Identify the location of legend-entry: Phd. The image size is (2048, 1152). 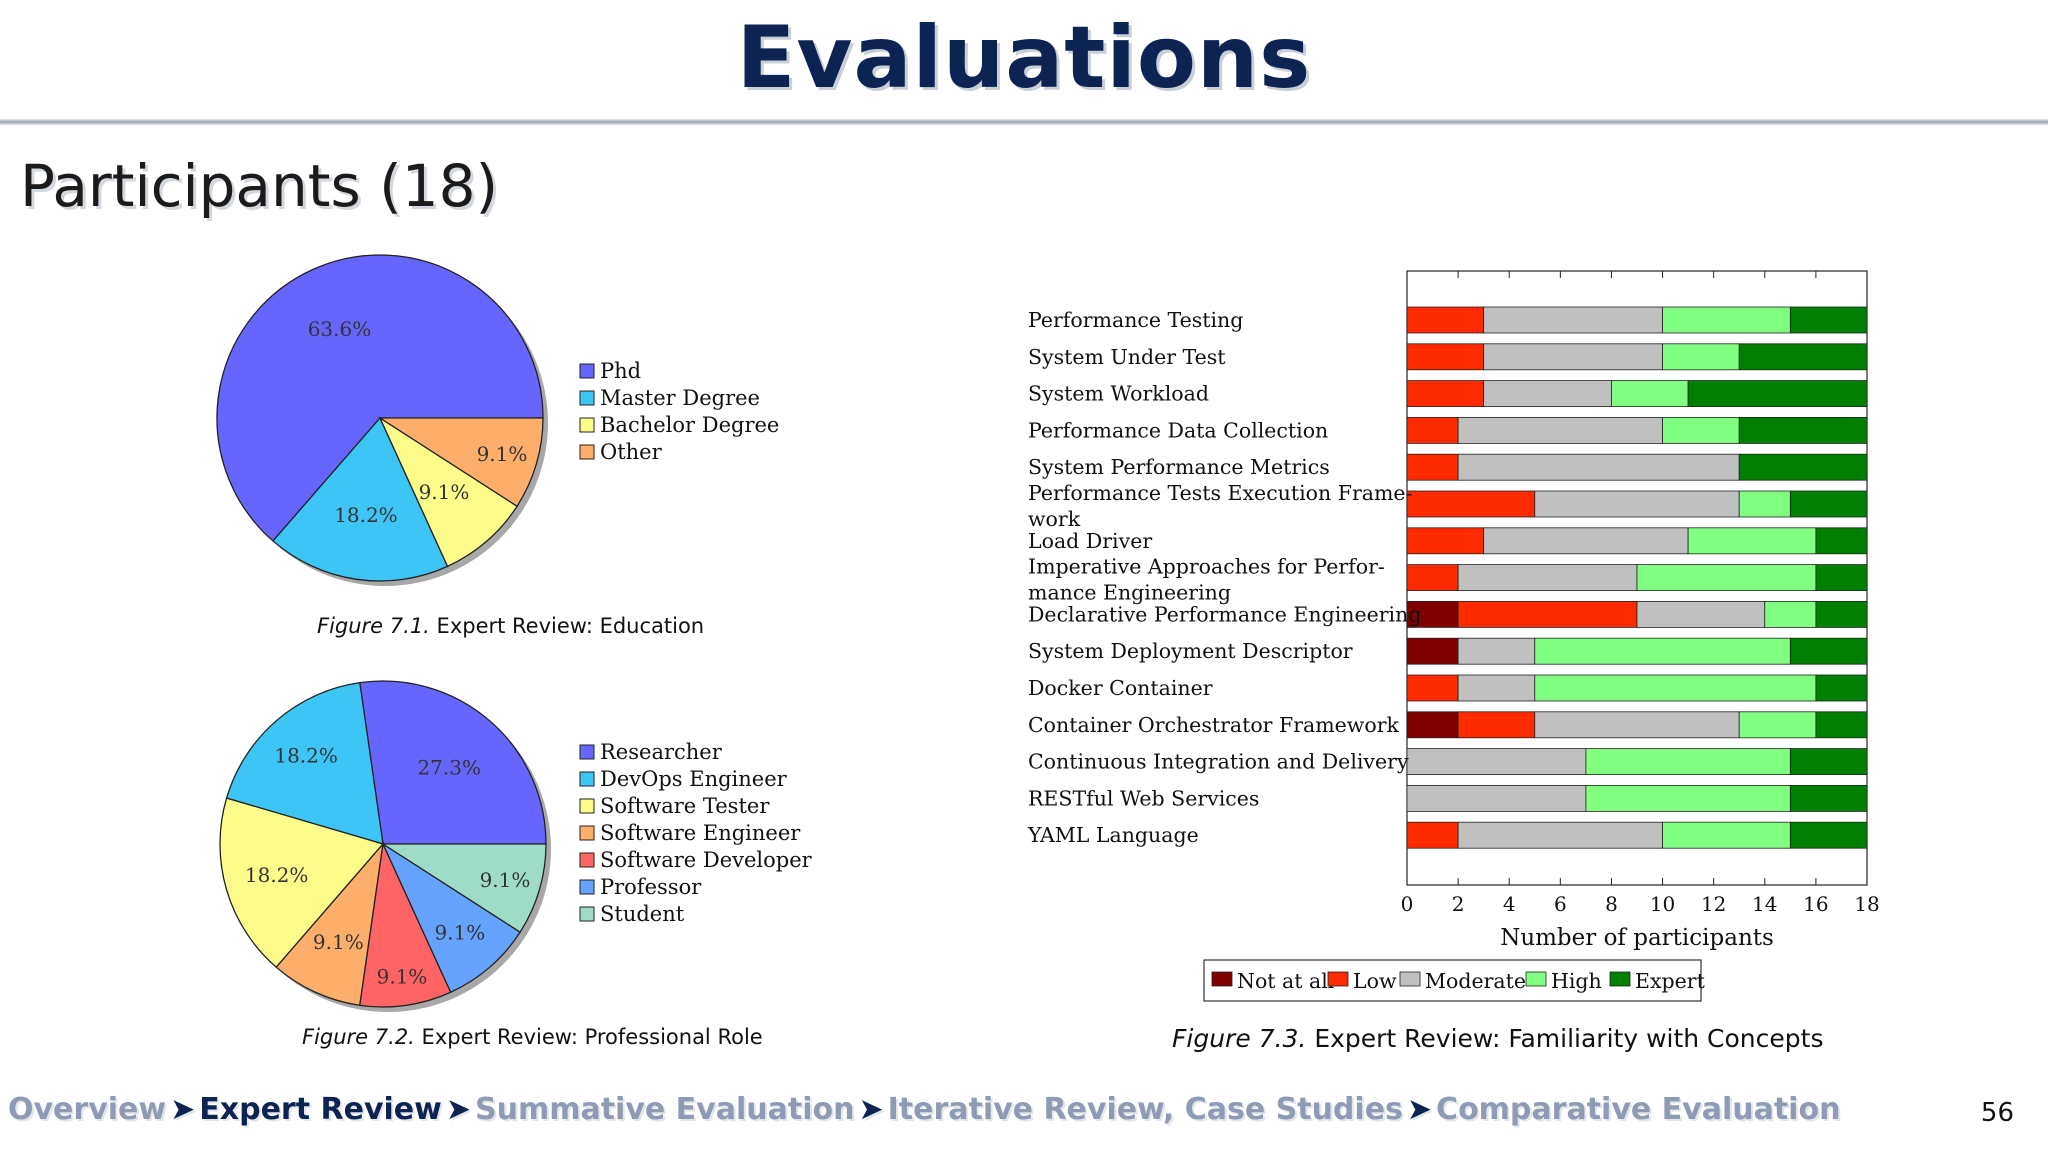
(620, 371).